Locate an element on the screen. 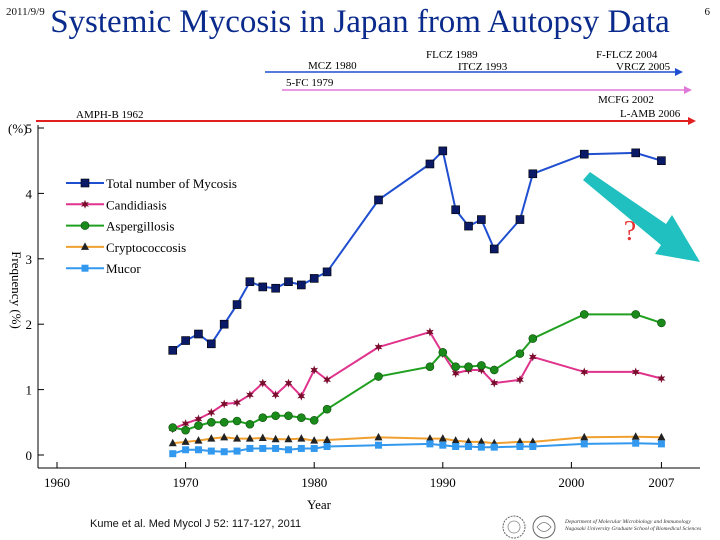  question-mark: ? is located at coordinates (630, 231).